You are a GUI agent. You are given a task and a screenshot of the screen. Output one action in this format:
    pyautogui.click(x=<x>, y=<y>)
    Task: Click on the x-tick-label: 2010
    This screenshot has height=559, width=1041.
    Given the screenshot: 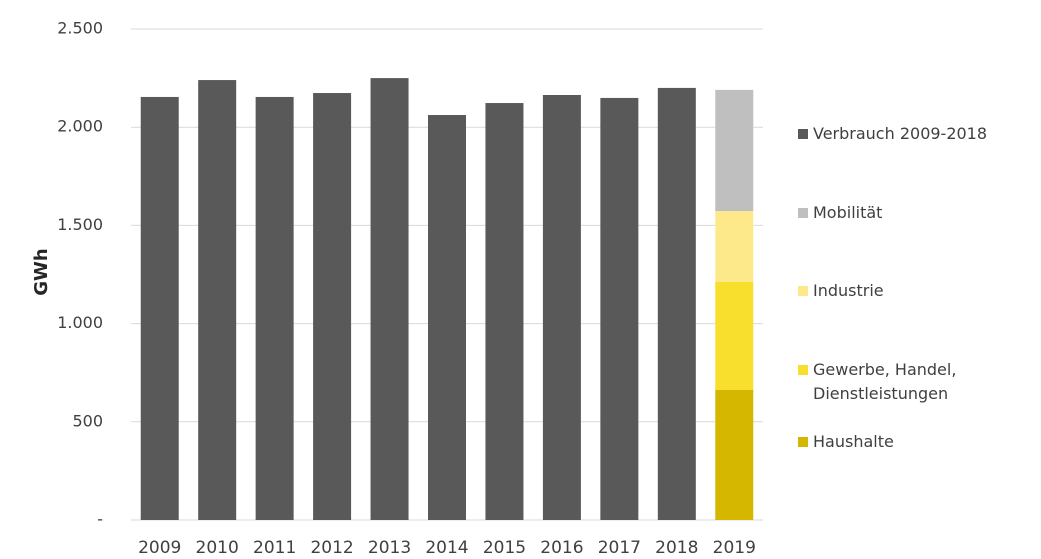 What is the action you would take?
    pyautogui.click(x=217, y=548)
    